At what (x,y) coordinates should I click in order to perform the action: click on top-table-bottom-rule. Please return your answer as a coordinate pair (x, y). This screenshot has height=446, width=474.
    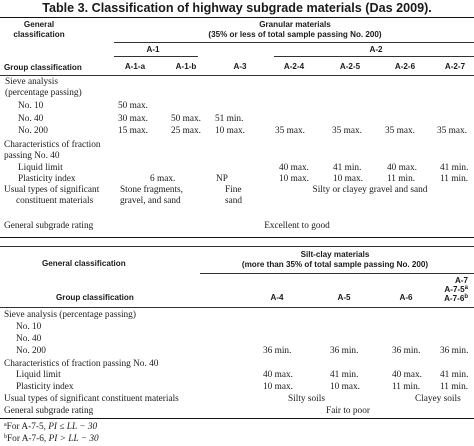
    Looking at the image, I should click on (237, 238).